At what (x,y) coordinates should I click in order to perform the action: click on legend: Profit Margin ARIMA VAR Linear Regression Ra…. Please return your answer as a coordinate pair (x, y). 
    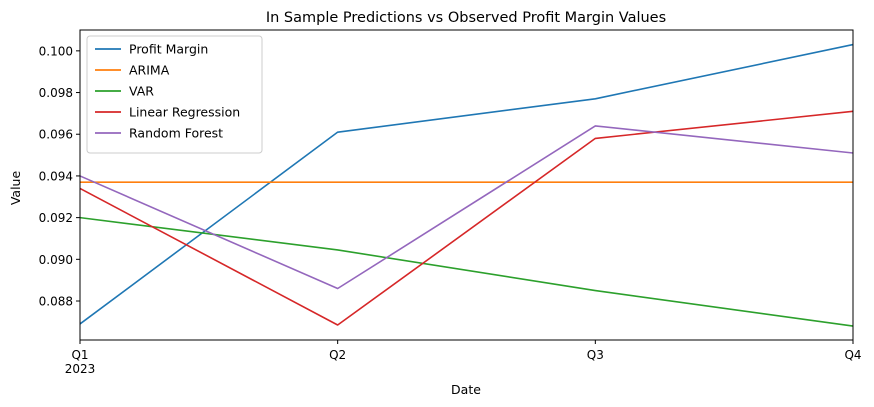
    Looking at the image, I should click on (174, 94).